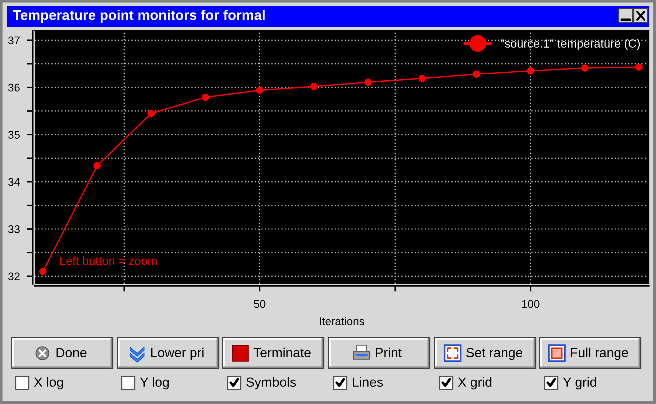 The width and height of the screenshot is (656, 404). What do you see at coordinates (14, 230) in the screenshot?
I see `y-tick-label: 33` at bounding box center [14, 230].